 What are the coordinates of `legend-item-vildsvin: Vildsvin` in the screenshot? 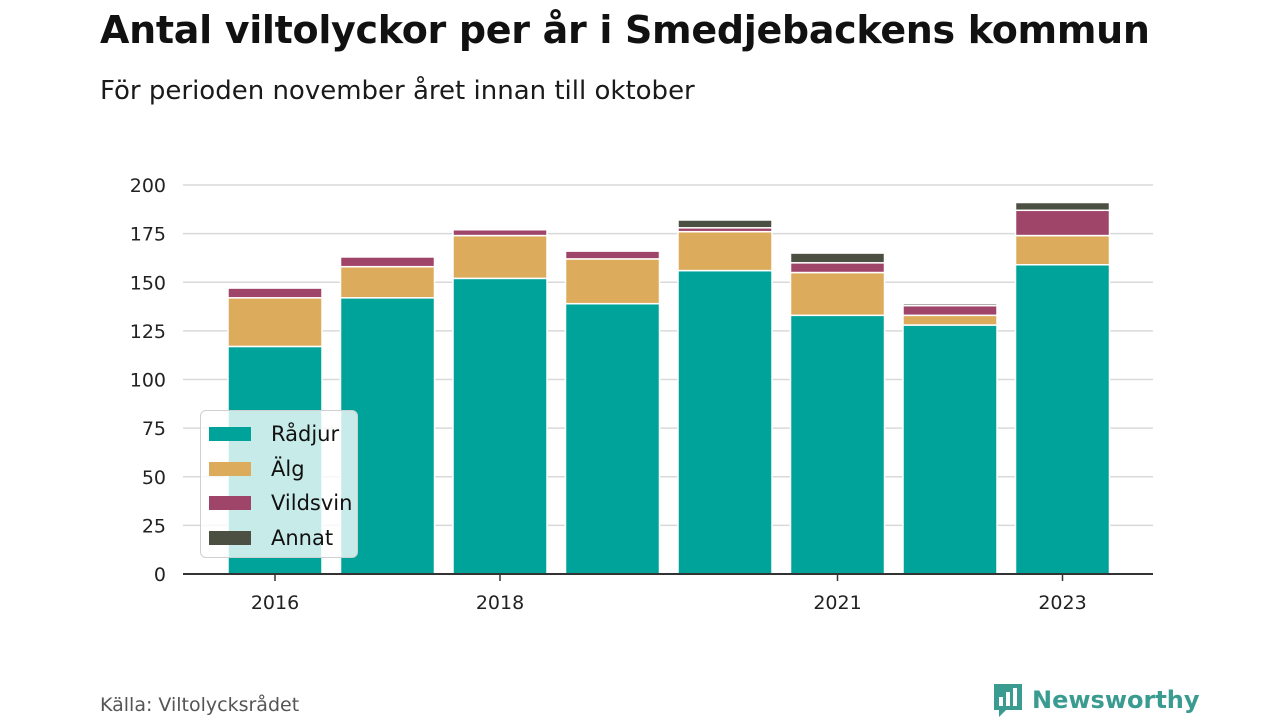 It's located at (283, 503).